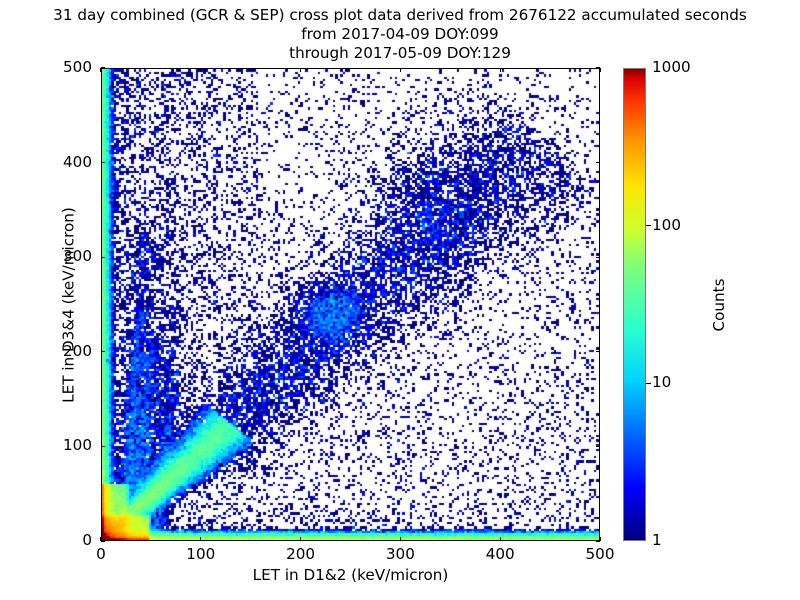  Describe the element at coordinates (77, 67) in the screenshot. I see `y-tick-label: 500` at that location.